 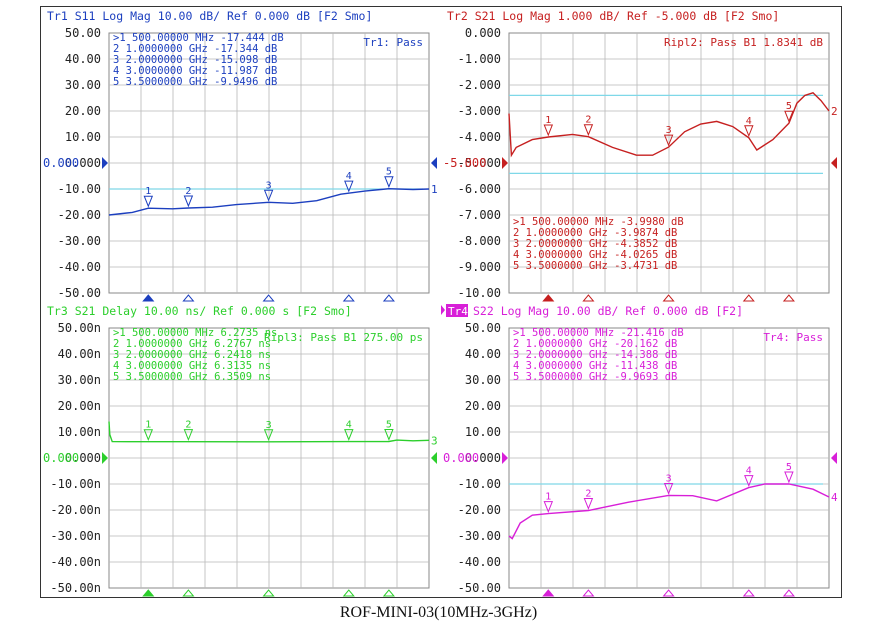 I want to click on trace-title: S22 Log Mag 10.00 dB/ Ref 0.000 dB [F2], so click(x=608, y=311).